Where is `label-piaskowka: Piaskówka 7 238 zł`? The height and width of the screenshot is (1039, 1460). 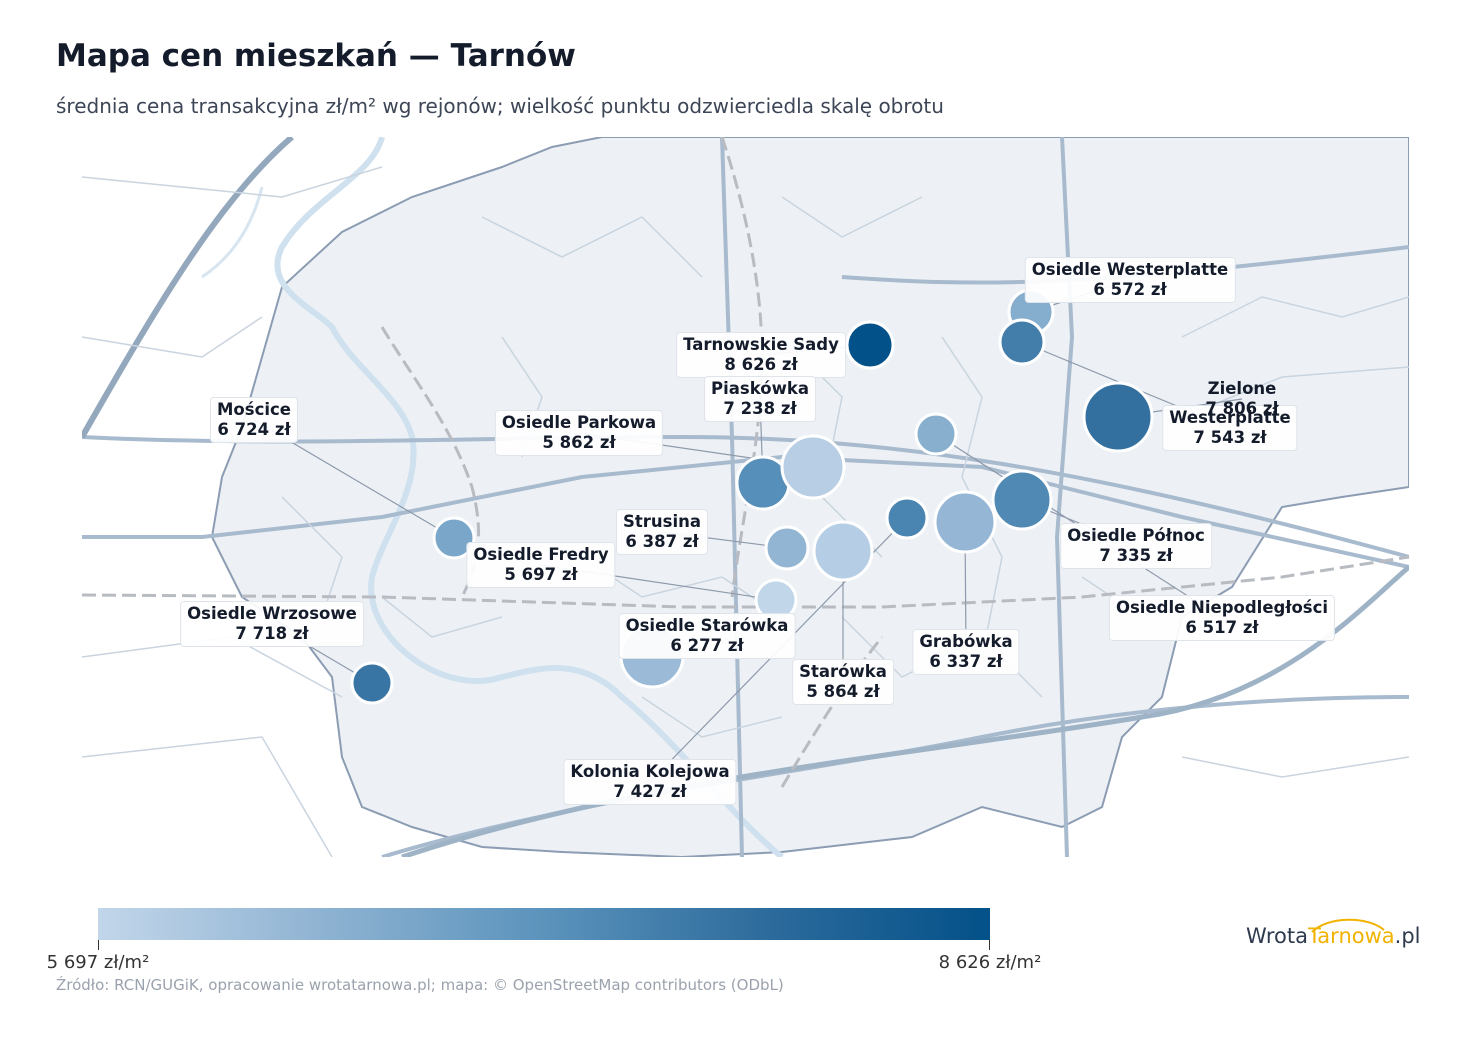 label-piaskowka: Piaskówka 7 238 zł is located at coordinates (760, 399).